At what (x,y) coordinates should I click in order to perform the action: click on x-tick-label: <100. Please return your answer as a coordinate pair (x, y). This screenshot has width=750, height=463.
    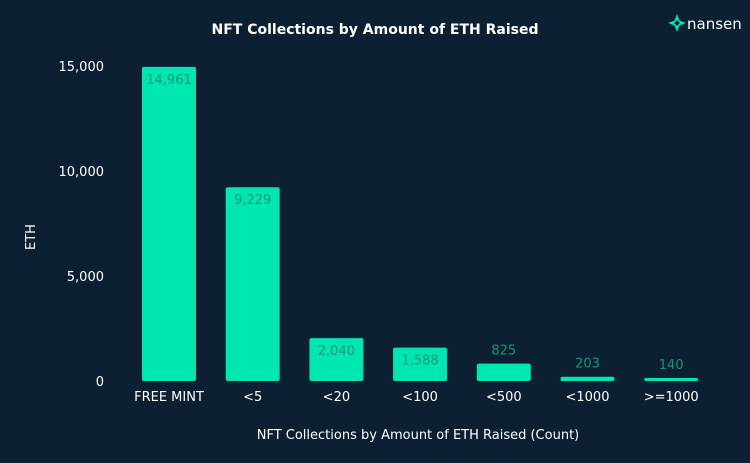
    Looking at the image, I should click on (420, 397).